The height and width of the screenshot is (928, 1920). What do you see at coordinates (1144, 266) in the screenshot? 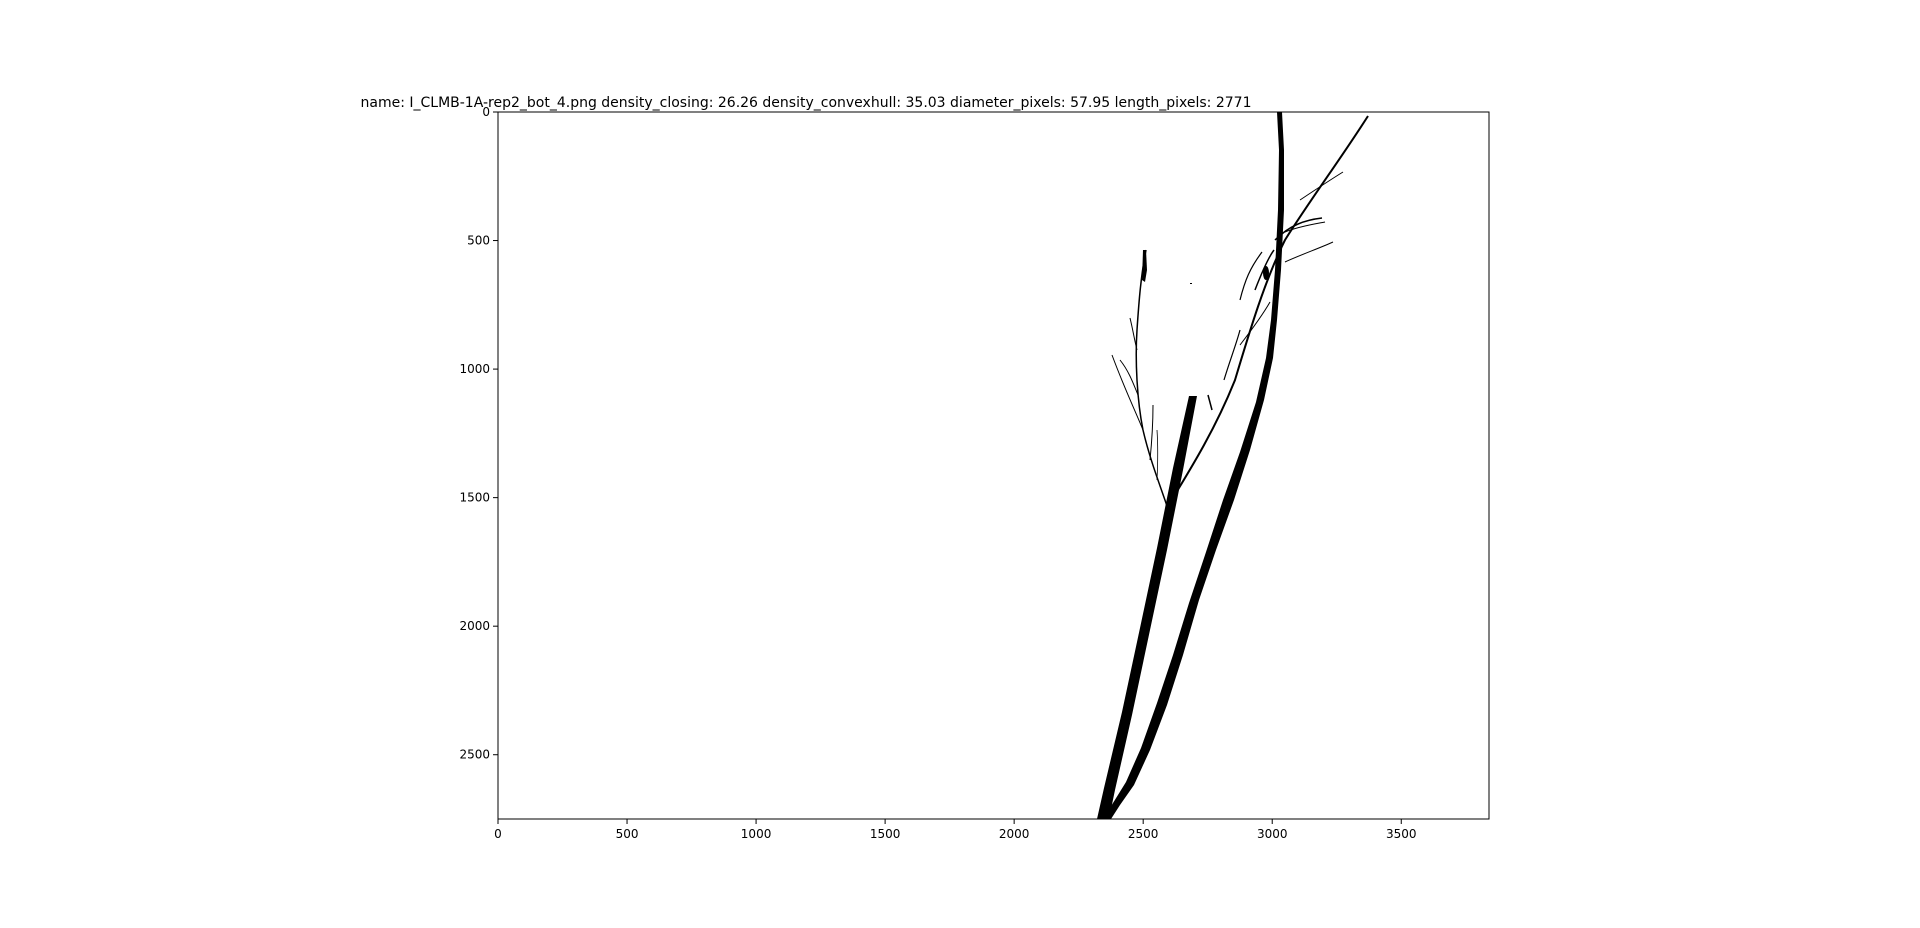
I see `root-tip-left` at bounding box center [1144, 266].